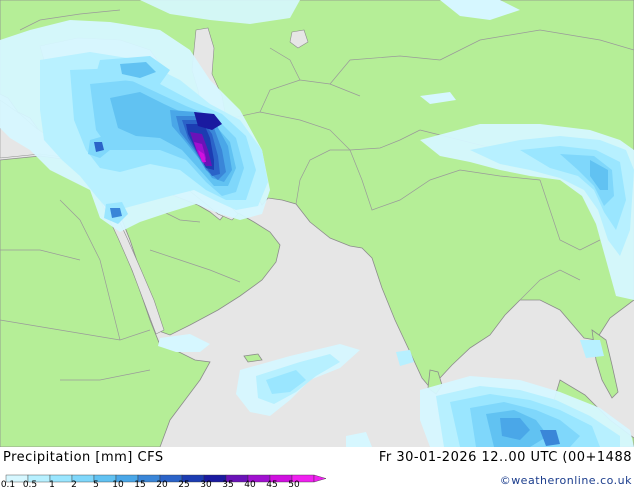  I want to click on legend-tick-label: 0.5, so click(30, 485).